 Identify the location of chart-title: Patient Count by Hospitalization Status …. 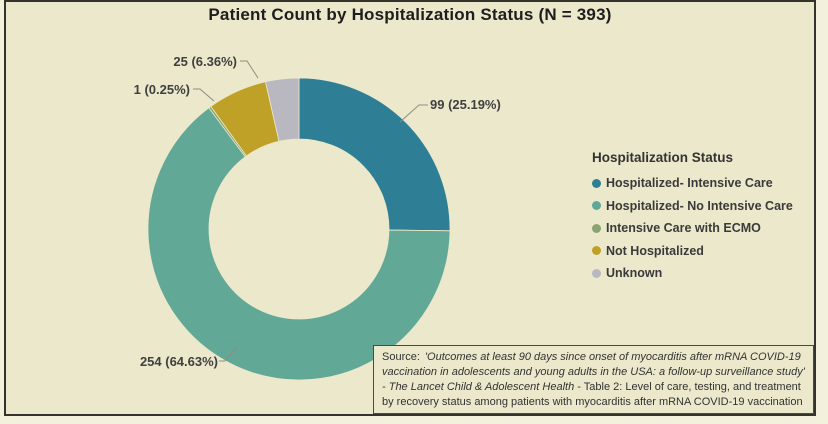
(410, 14).